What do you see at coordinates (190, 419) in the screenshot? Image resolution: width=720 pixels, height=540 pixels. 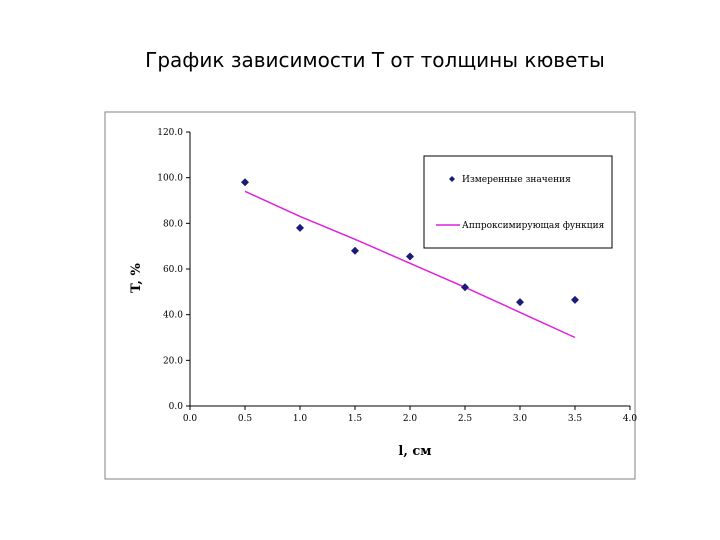 I see `x-tick-label: 0.0` at bounding box center [190, 419].